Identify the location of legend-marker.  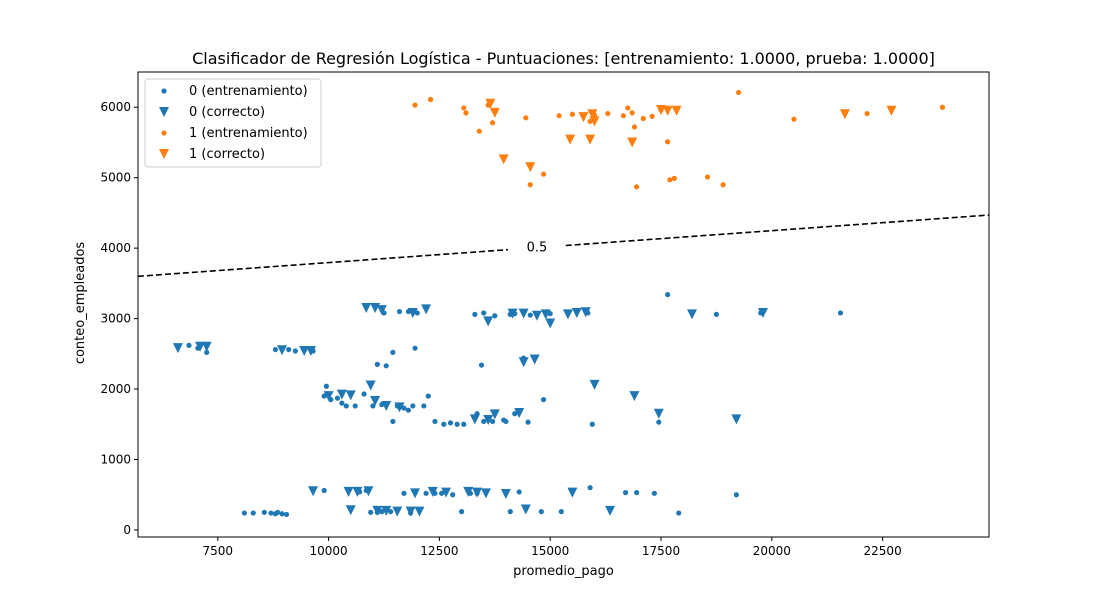
(164, 91).